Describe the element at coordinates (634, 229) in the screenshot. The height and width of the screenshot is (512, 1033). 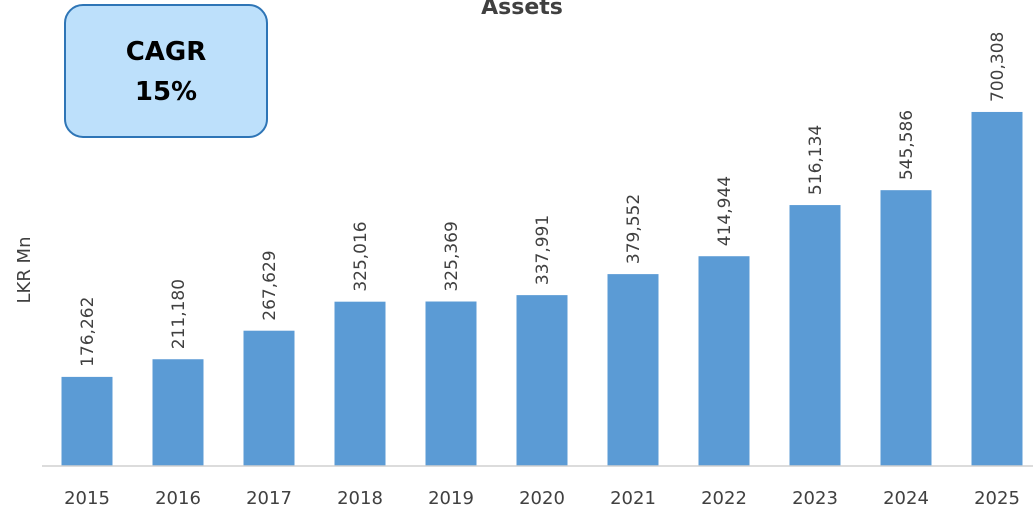
I see `value-label: 379,552` at that location.